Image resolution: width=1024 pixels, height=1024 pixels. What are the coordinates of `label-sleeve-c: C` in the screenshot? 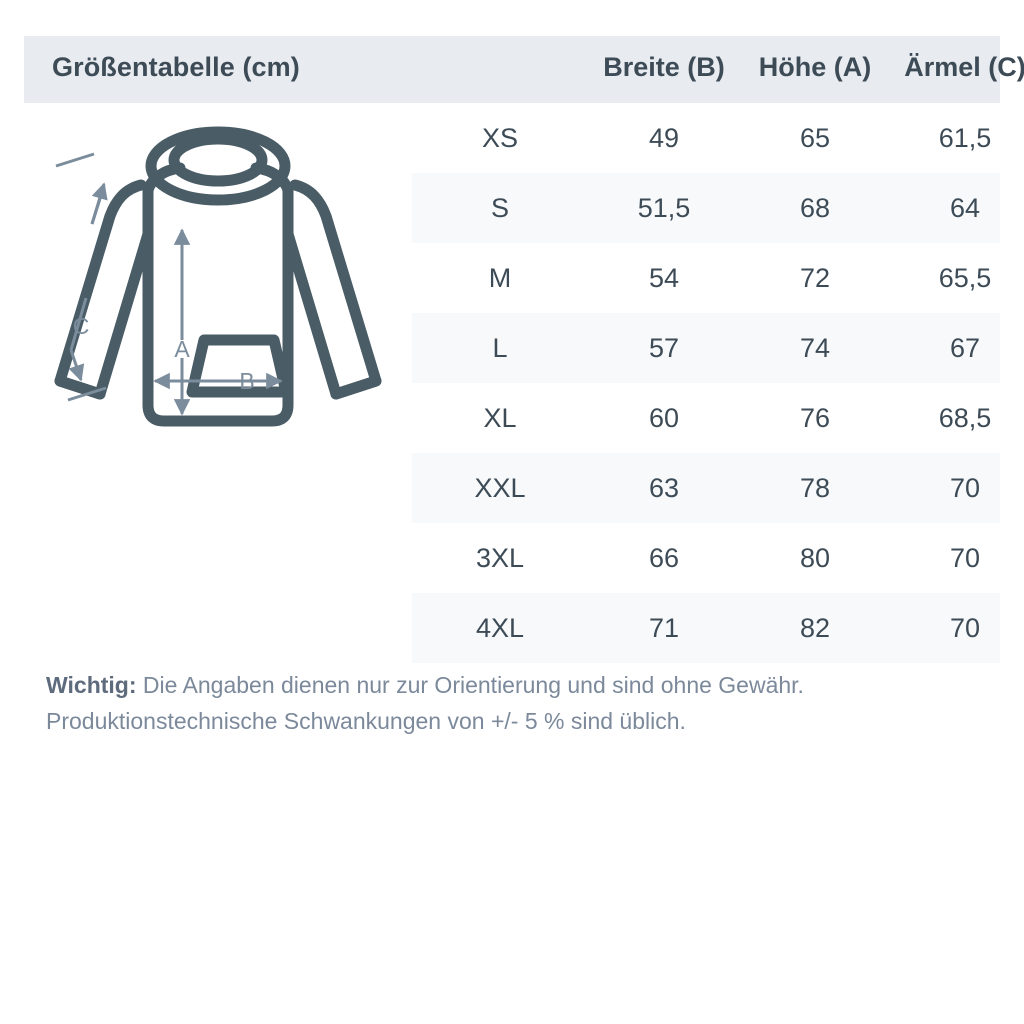 It's located at (81, 326).